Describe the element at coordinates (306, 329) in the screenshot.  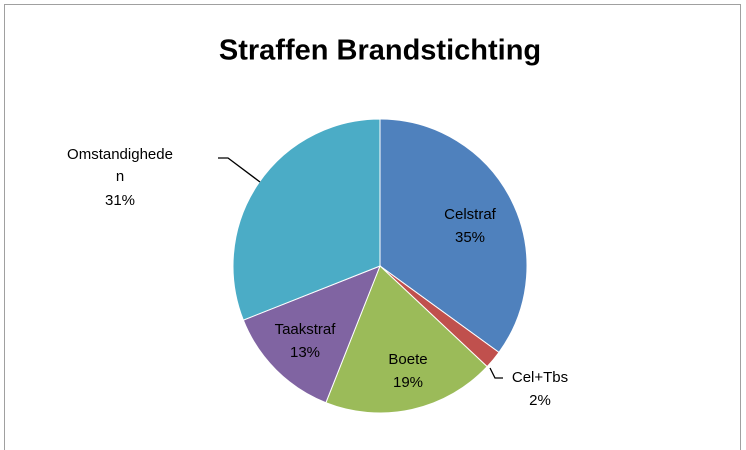
I see `slice-label: Taakstraf` at that location.